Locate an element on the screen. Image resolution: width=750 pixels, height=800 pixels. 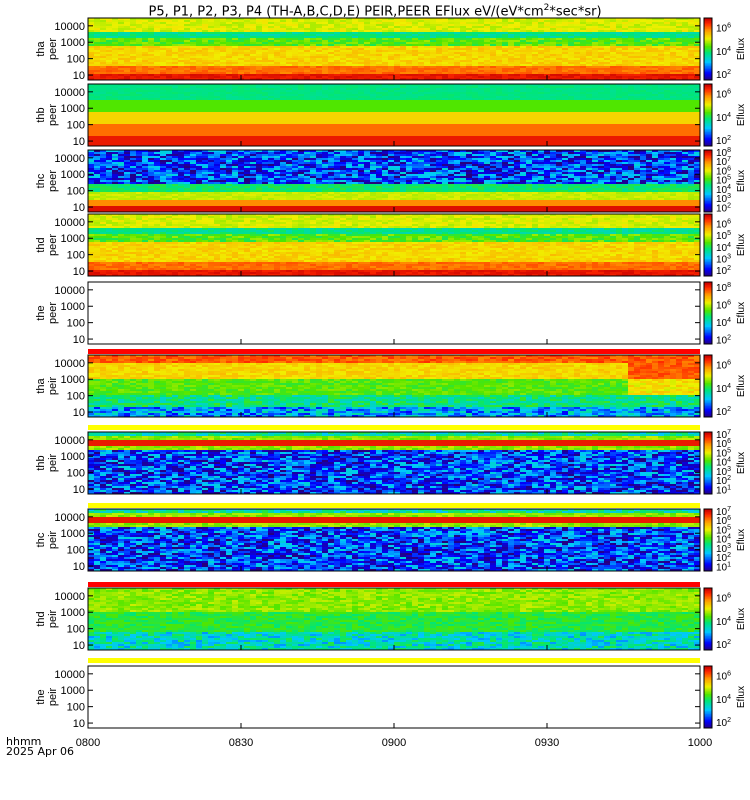
colorbar-tick-label: 10⁶ is located at coordinates (723, 28).